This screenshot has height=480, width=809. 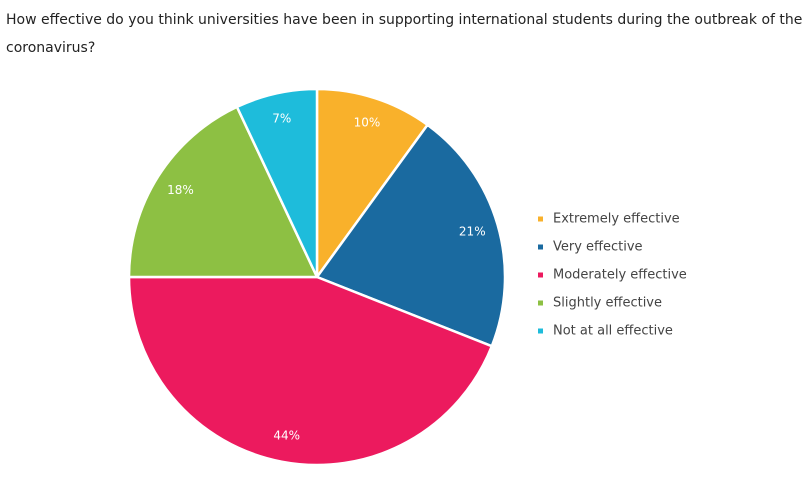 I want to click on legend-label: Extremely effective, so click(x=616, y=219).